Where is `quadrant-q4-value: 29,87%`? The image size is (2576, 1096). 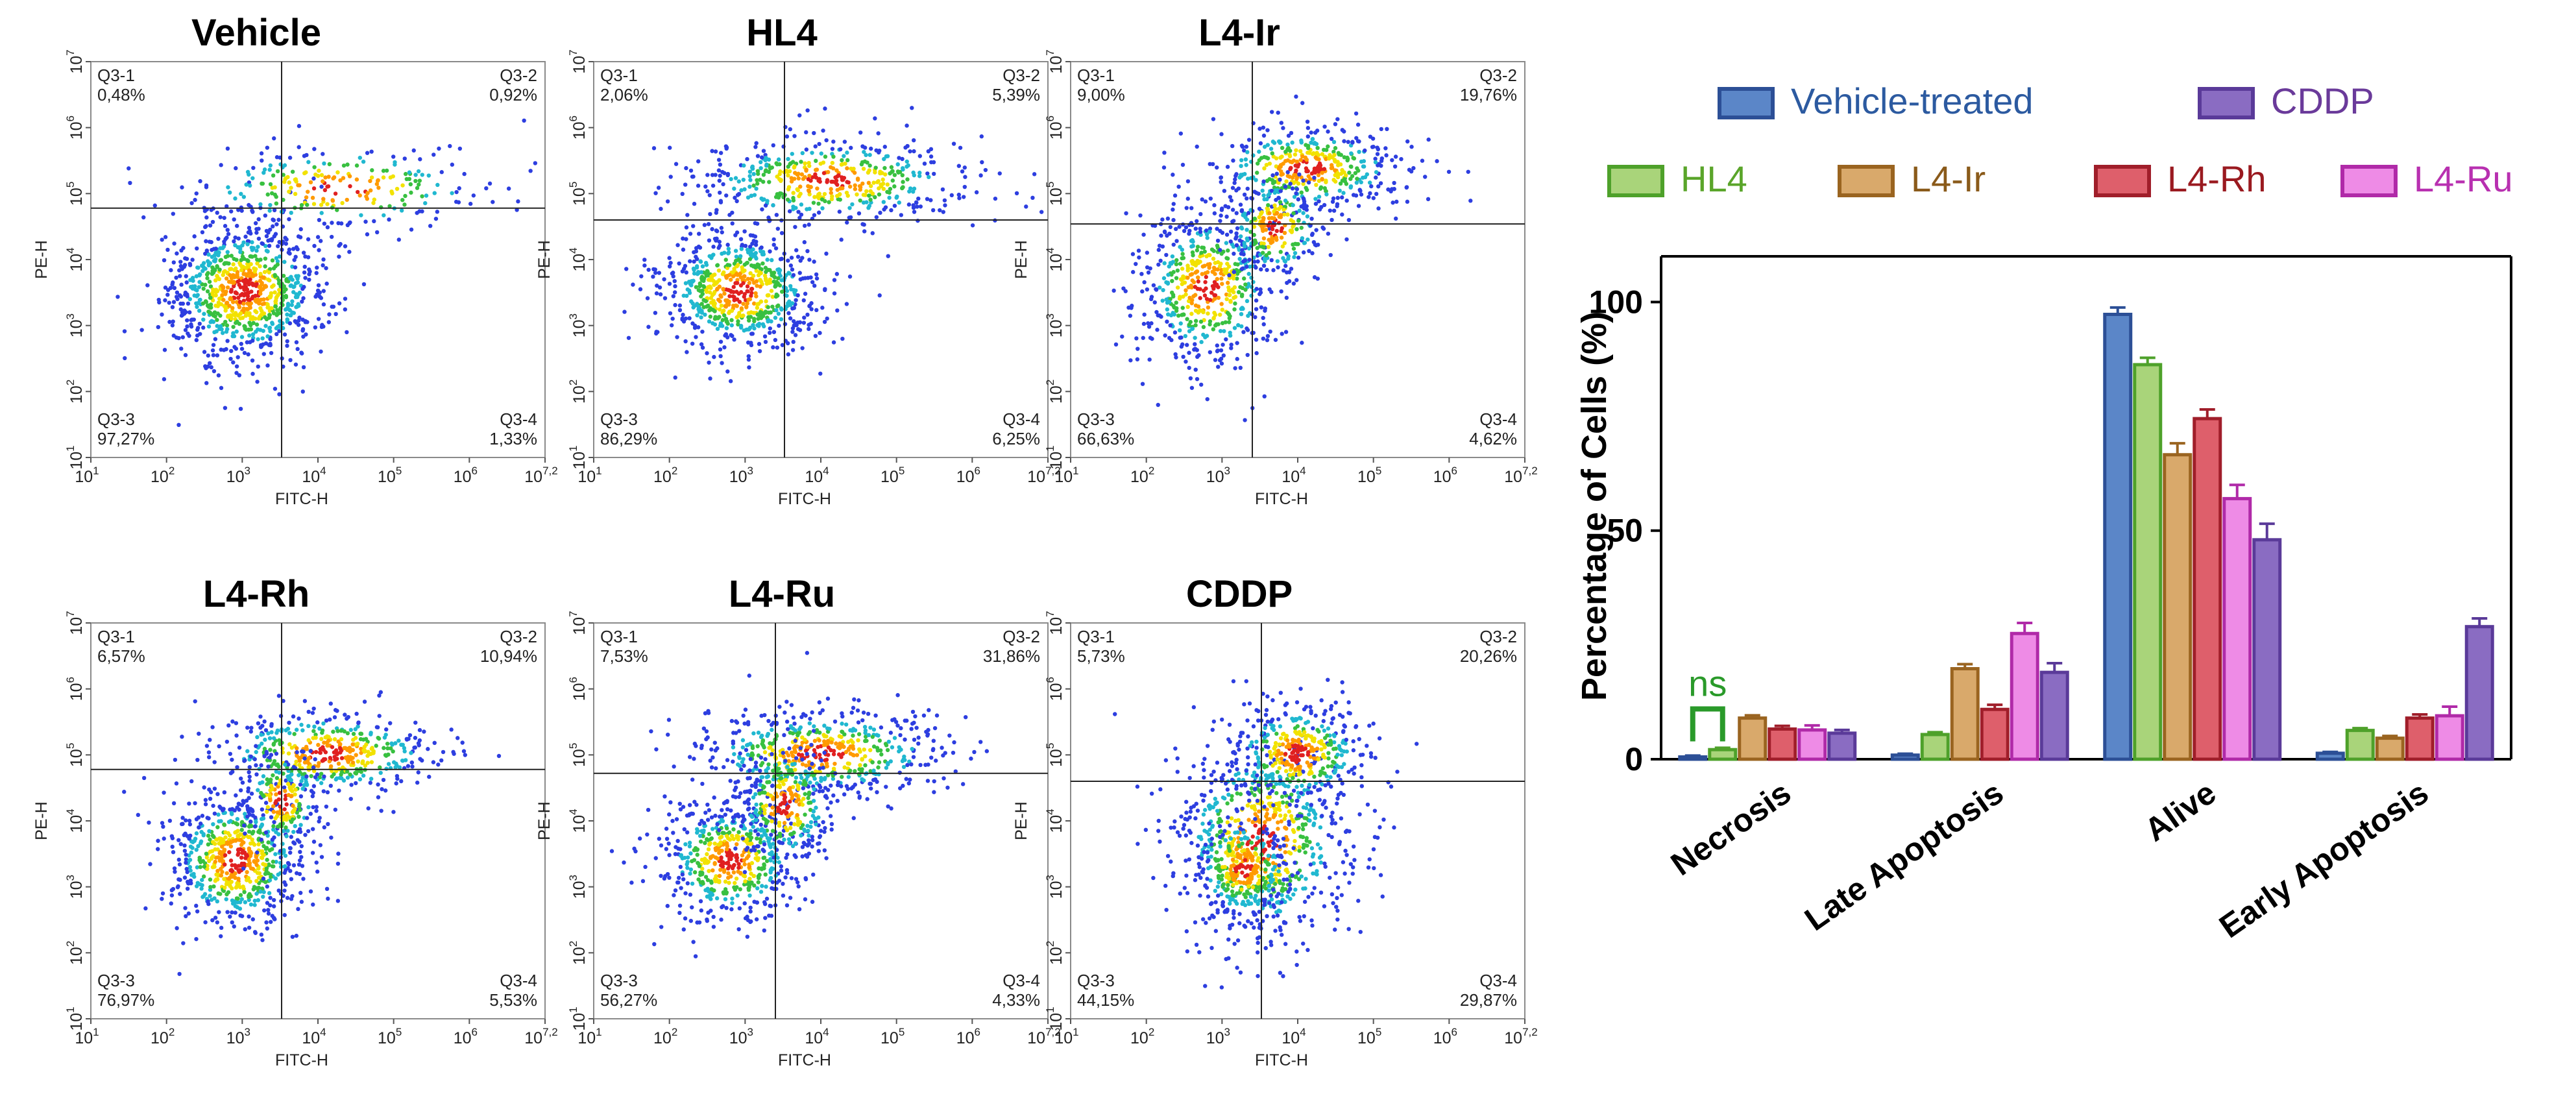 quadrant-q4-value: 29,87% is located at coordinates (1488, 1000).